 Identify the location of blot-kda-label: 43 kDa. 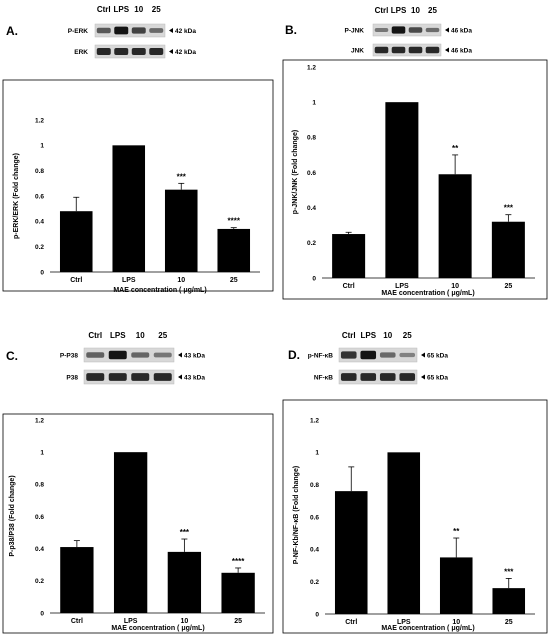
(194, 355).